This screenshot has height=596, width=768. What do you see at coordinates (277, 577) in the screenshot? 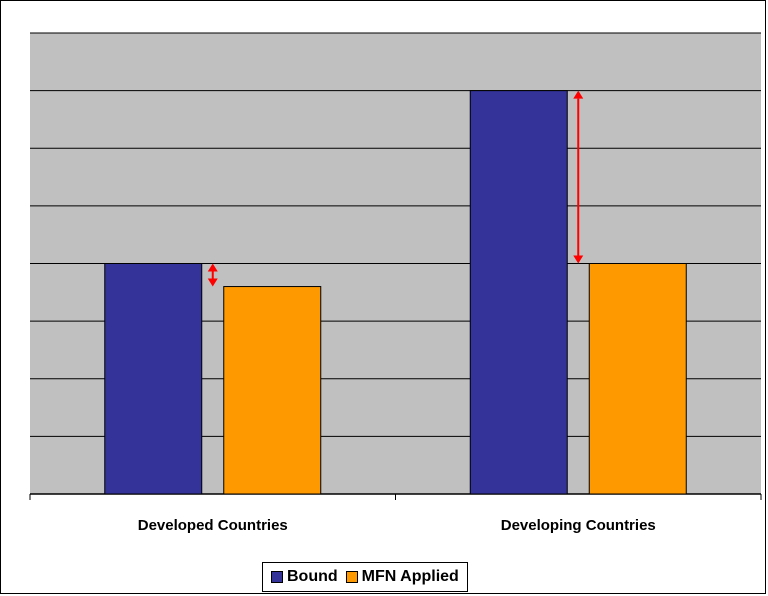
I see `legend-swatch-bound` at bounding box center [277, 577].